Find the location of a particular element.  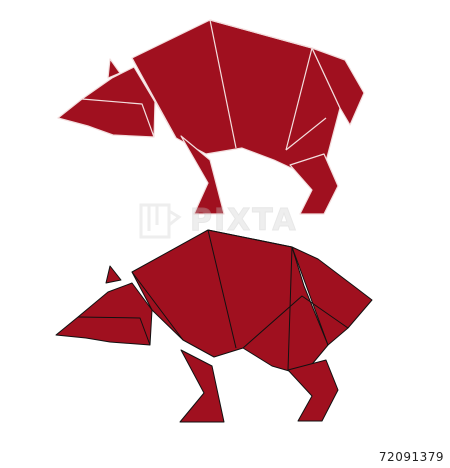

watermark-text: PIXTA is located at coordinates (244, 221).